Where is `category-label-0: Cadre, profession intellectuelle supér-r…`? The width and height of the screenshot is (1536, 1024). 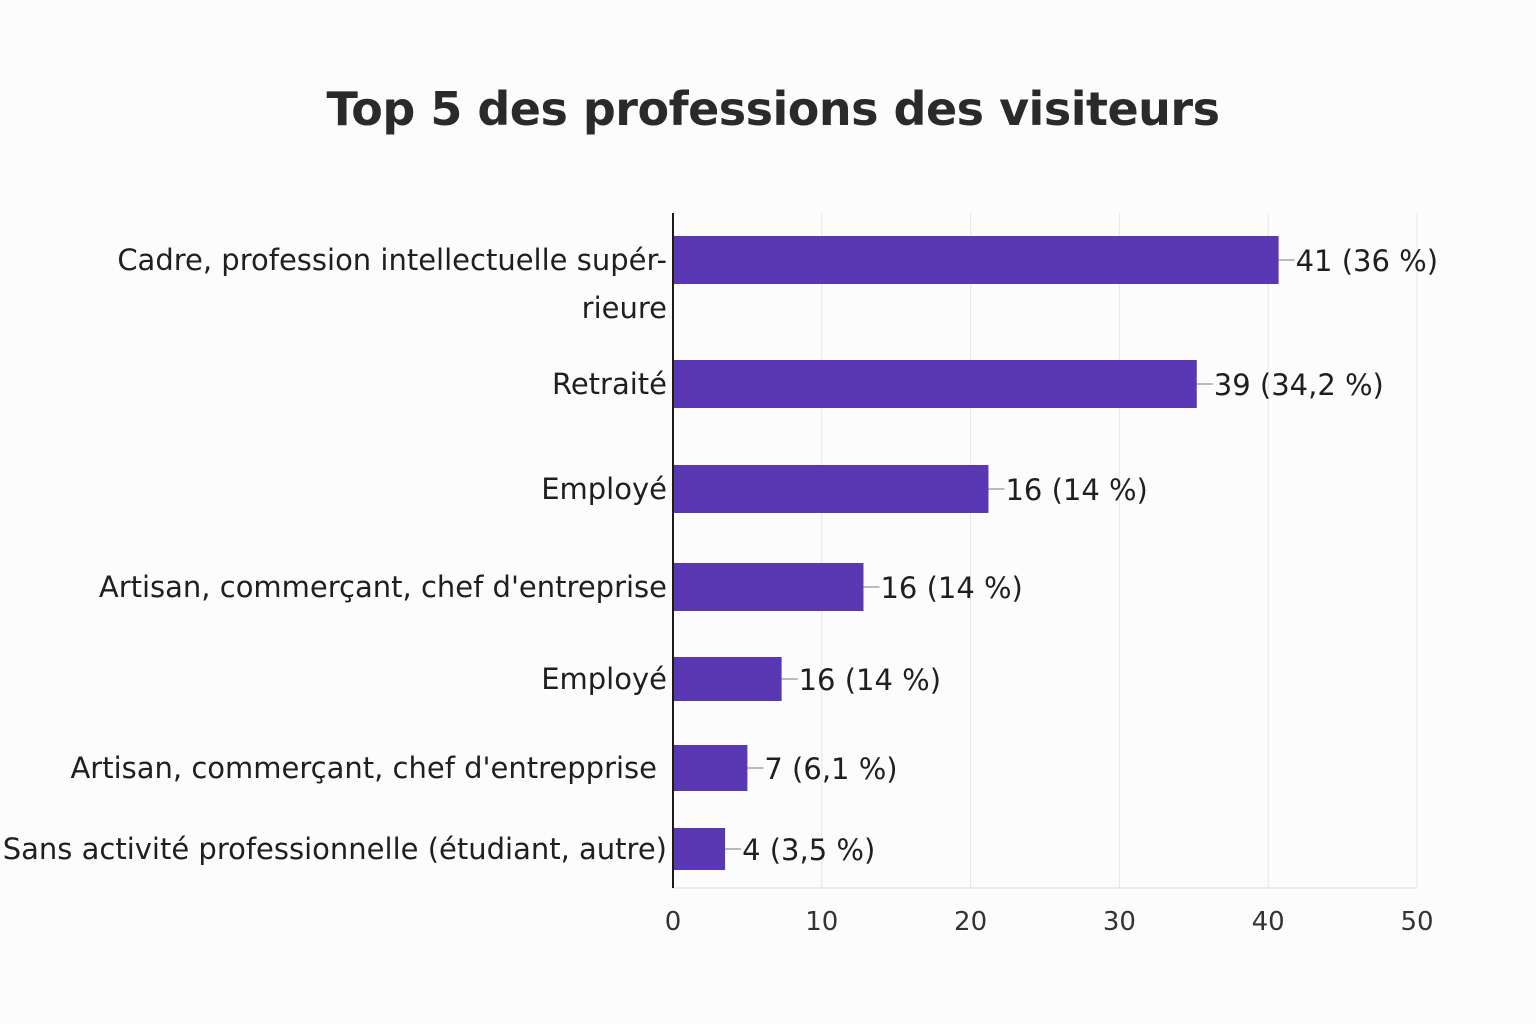 category-label-0: Cadre, profession intellectuelle supér-r… is located at coordinates (392, 284).